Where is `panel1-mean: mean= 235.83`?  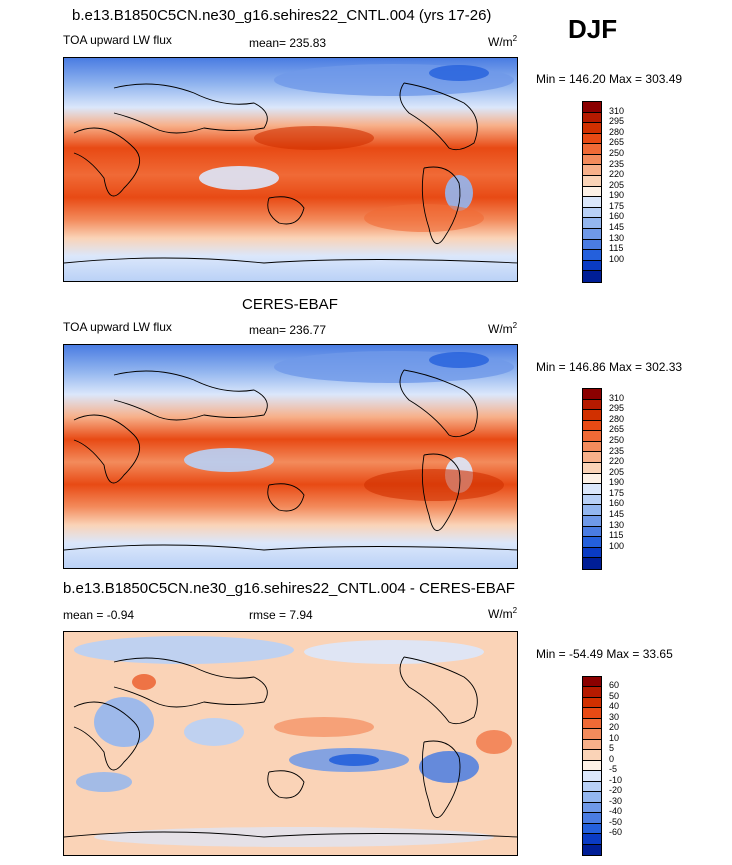
panel1-mean: mean= 235.83 is located at coordinates (288, 43).